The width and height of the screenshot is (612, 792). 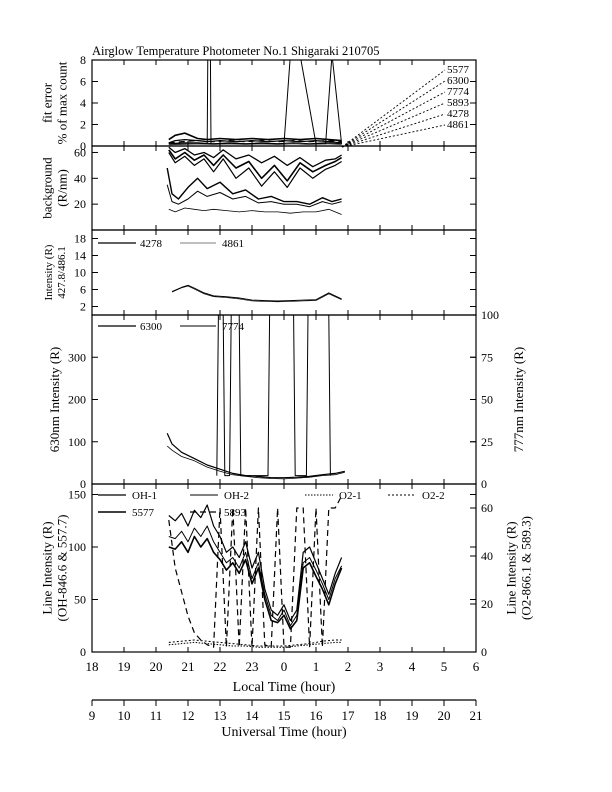 I want to click on y-axis-label-right-group: Line Intensity (R) (O2-866.1 & 589.3), so click(x=518, y=568).